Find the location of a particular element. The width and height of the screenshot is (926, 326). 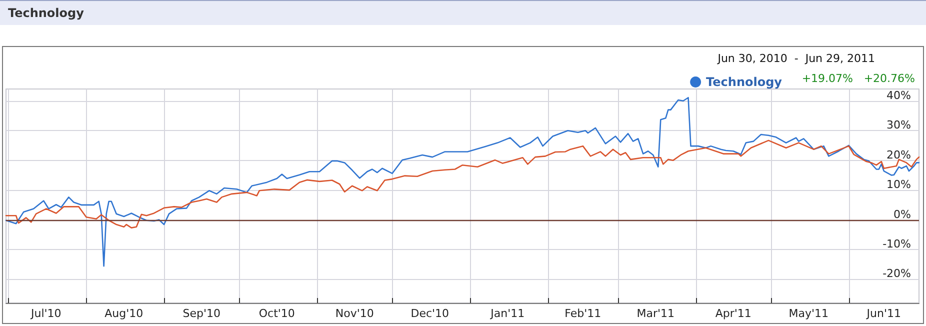

x-tick-label: Aug'10 is located at coordinates (124, 313).